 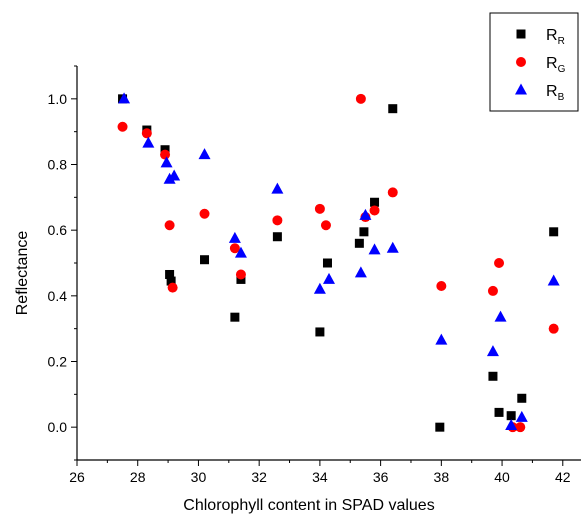 I want to click on x-tick-label: 40, so click(x=502, y=477).